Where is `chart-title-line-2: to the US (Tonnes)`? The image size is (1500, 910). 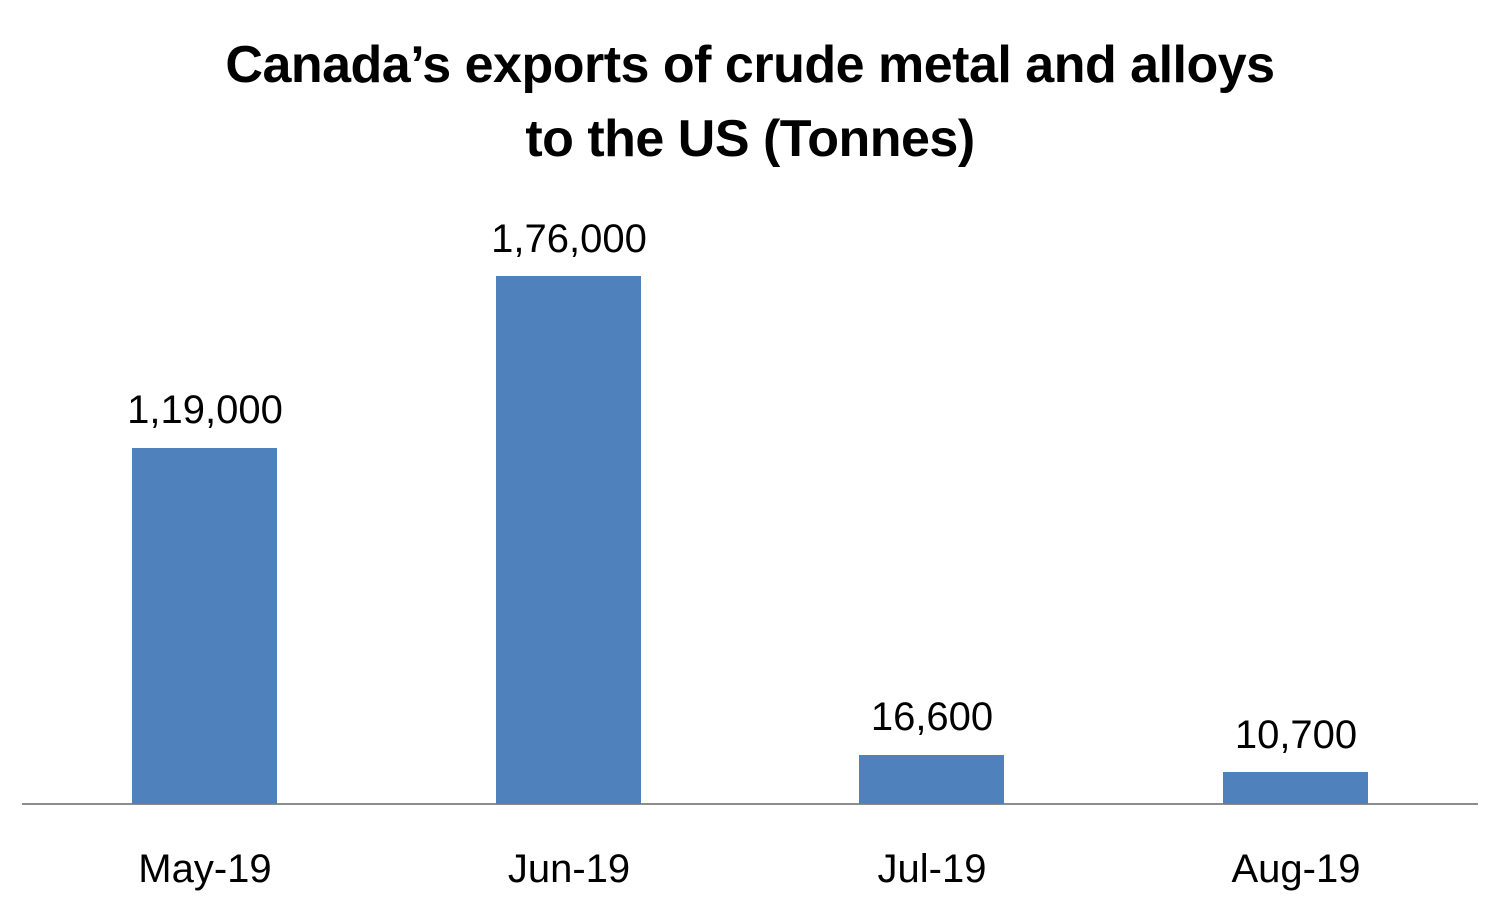 chart-title-line-2: to the US (Tonnes) is located at coordinates (750, 139).